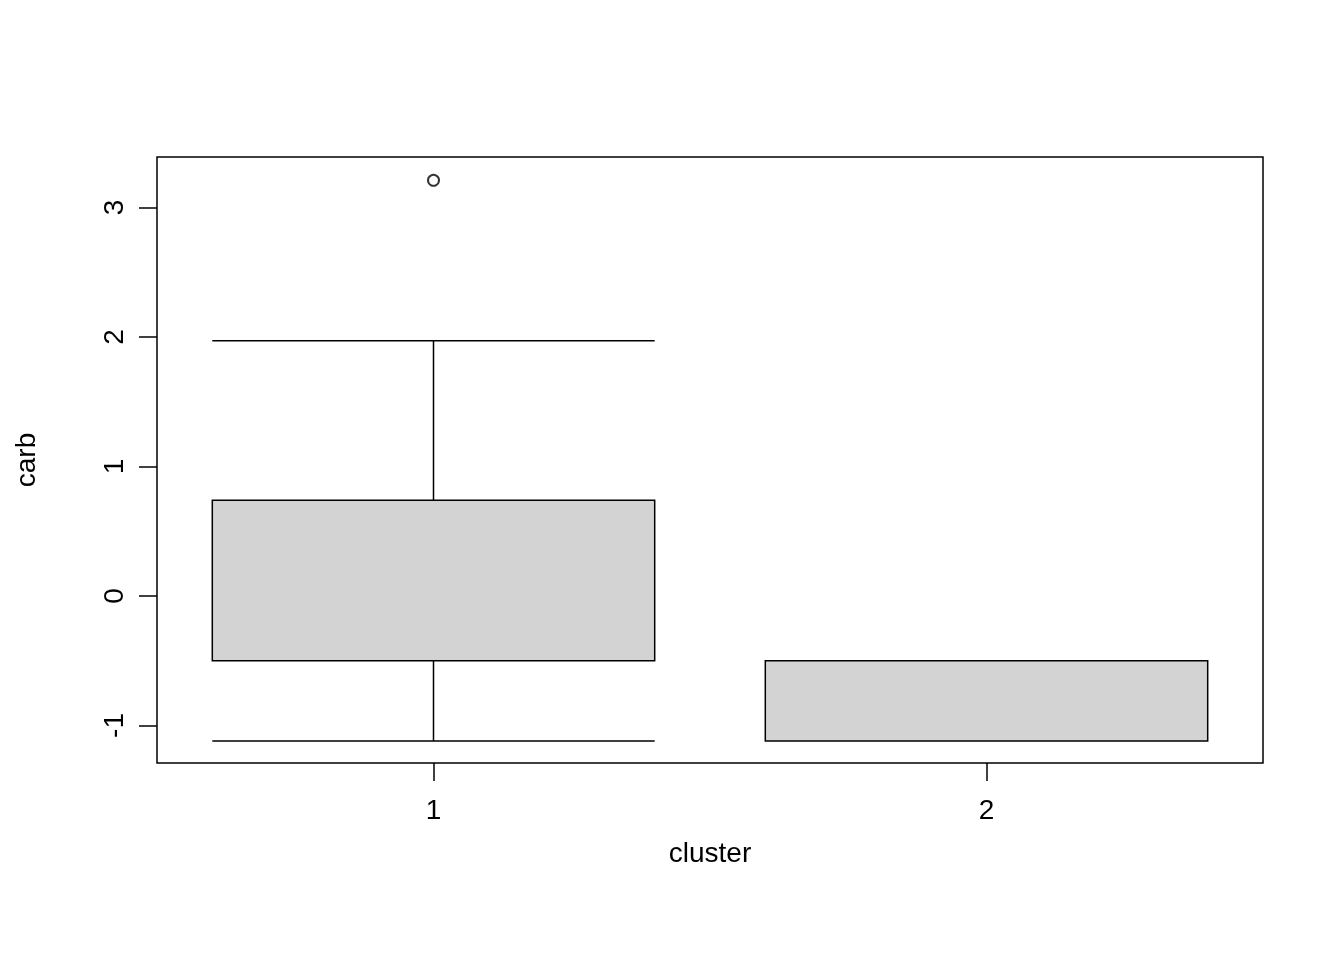 Image resolution: width=1344 pixels, height=960 pixels. I want to click on x-axis-title: cluster, so click(710, 852).